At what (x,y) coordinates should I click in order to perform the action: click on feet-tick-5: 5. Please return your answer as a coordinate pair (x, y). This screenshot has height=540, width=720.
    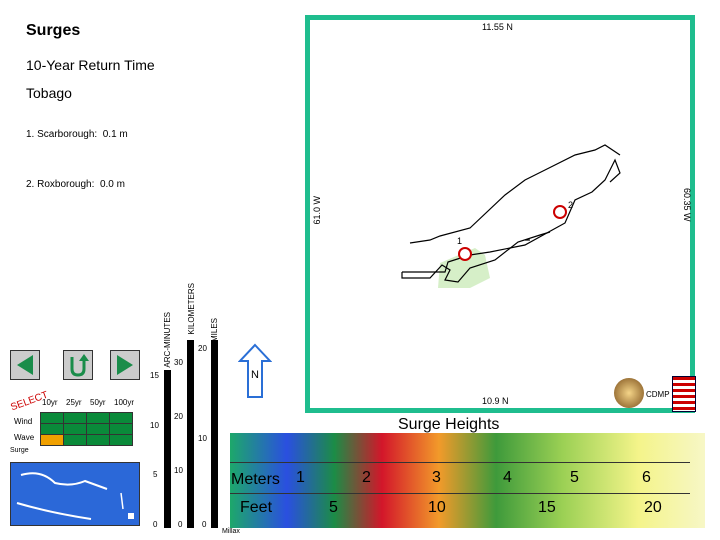
    Looking at the image, I should click on (333, 507).